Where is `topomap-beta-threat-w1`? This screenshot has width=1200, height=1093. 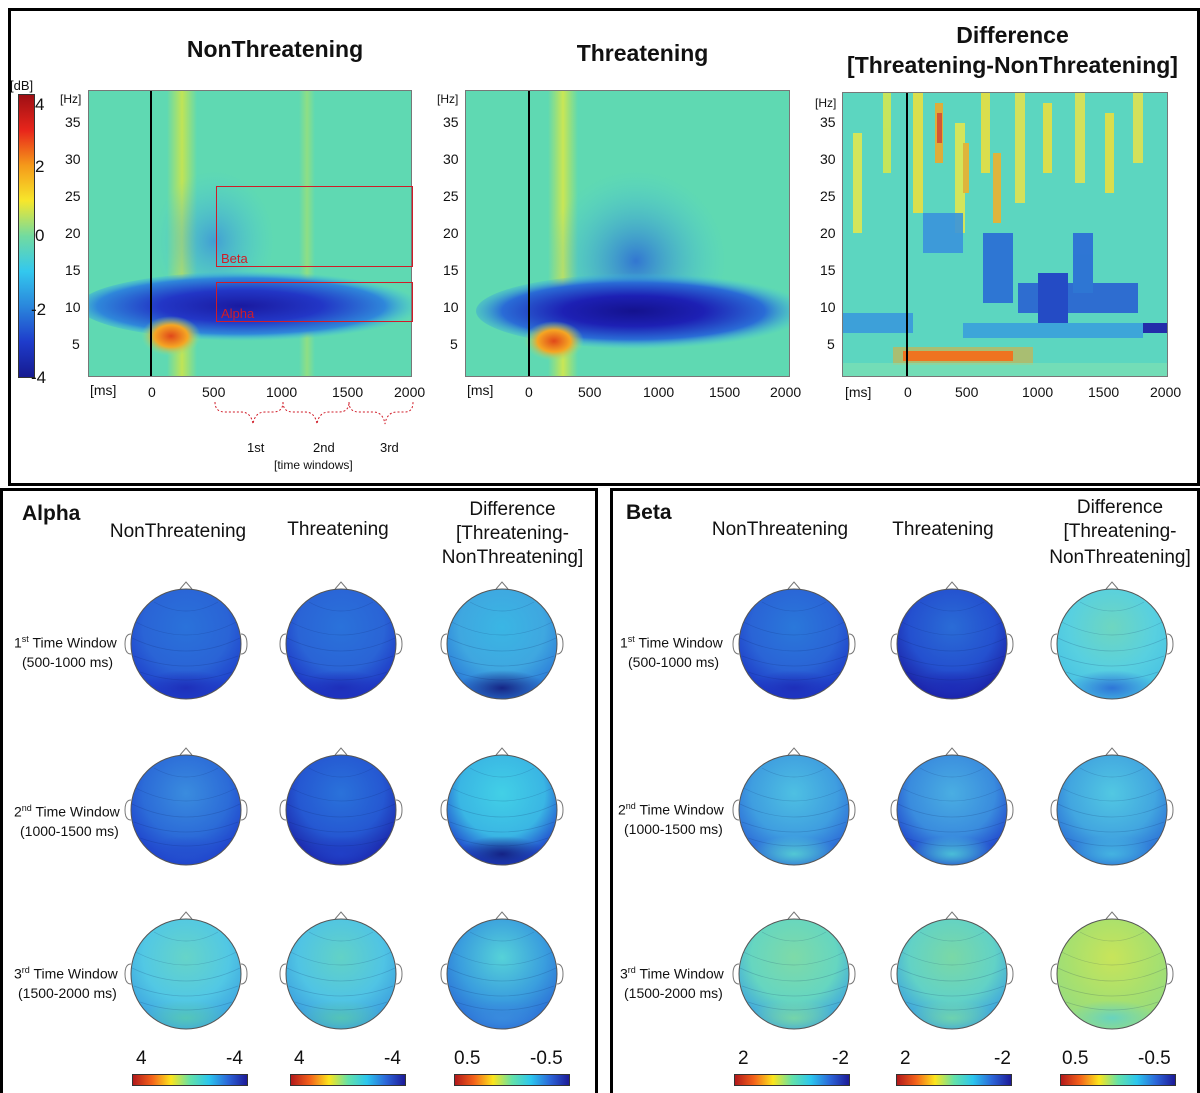 topomap-beta-threat-w1 is located at coordinates (952, 642).